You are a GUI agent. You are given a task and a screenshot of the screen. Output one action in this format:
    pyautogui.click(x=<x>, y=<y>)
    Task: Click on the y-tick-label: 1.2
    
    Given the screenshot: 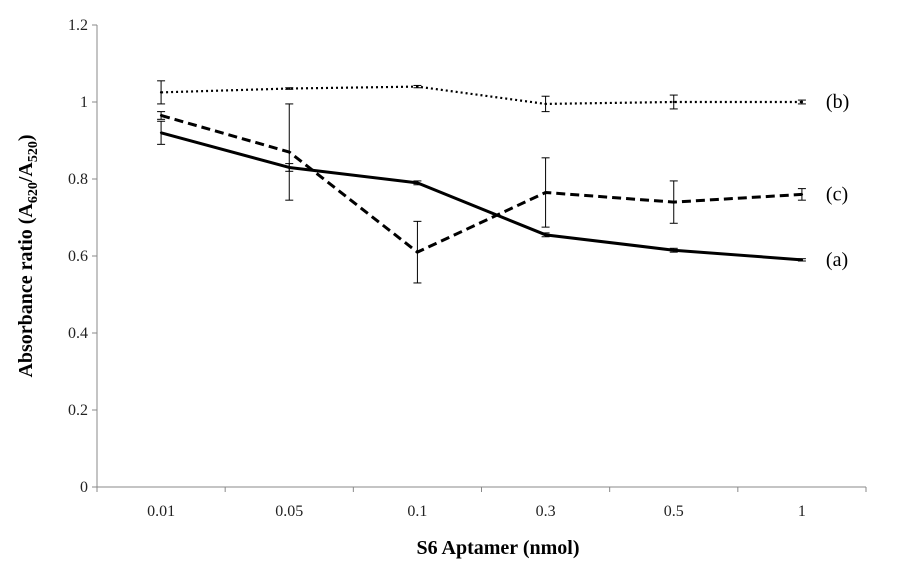 What is the action you would take?
    pyautogui.click(x=78, y=25)
    